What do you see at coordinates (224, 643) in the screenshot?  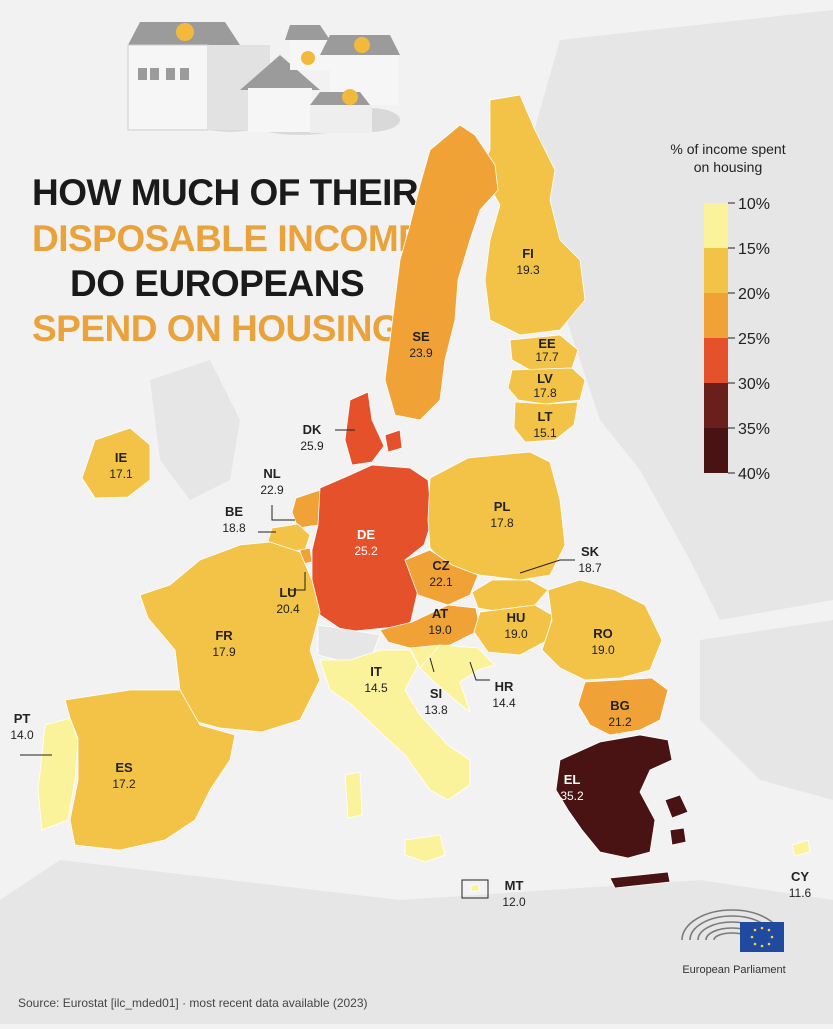 I see `label-FR: FR 17.9` at bounding box center [224, 643].